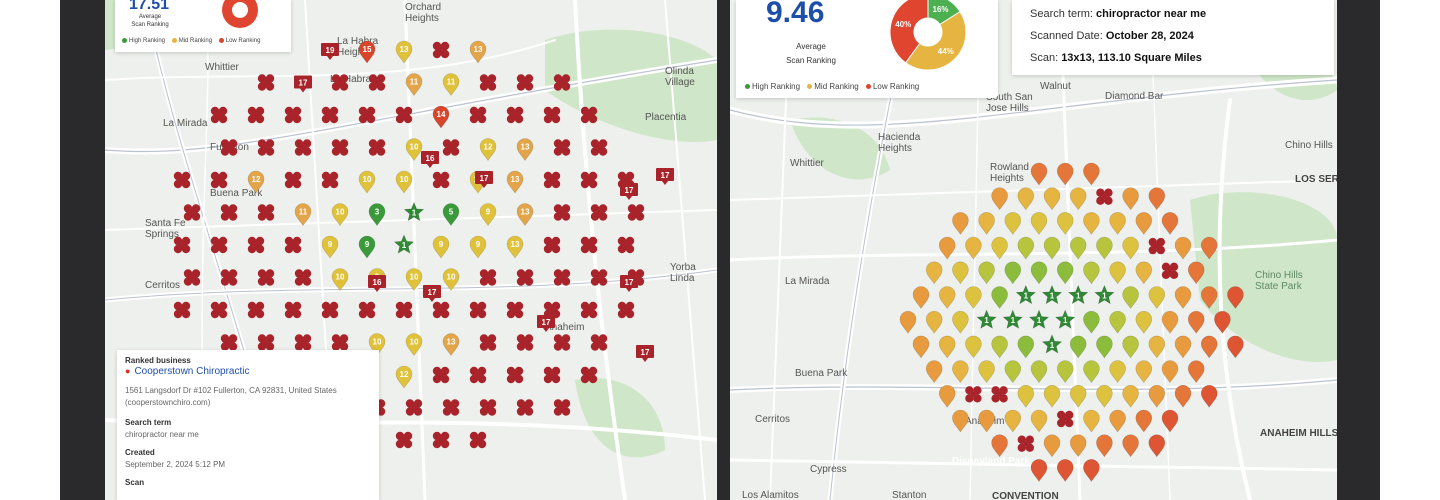  Describe the element at coordinates (187, 371) in the screenshot. I see `business-name: Cooperstown Chiropractic` at that location.